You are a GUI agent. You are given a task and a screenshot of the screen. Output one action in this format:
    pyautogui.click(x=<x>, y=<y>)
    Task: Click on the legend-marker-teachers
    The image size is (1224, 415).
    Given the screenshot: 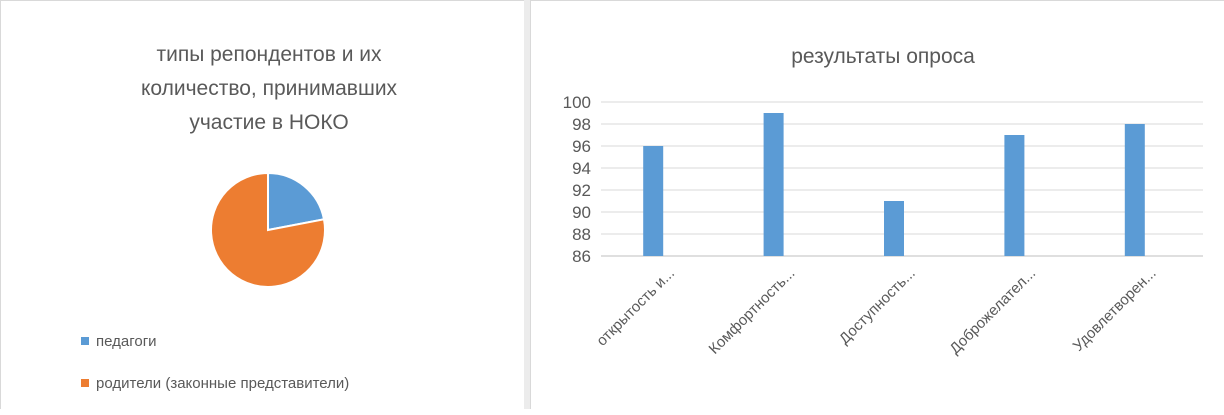 What is the action you would take?
    pyautogui.click(x=85, y=341)
    